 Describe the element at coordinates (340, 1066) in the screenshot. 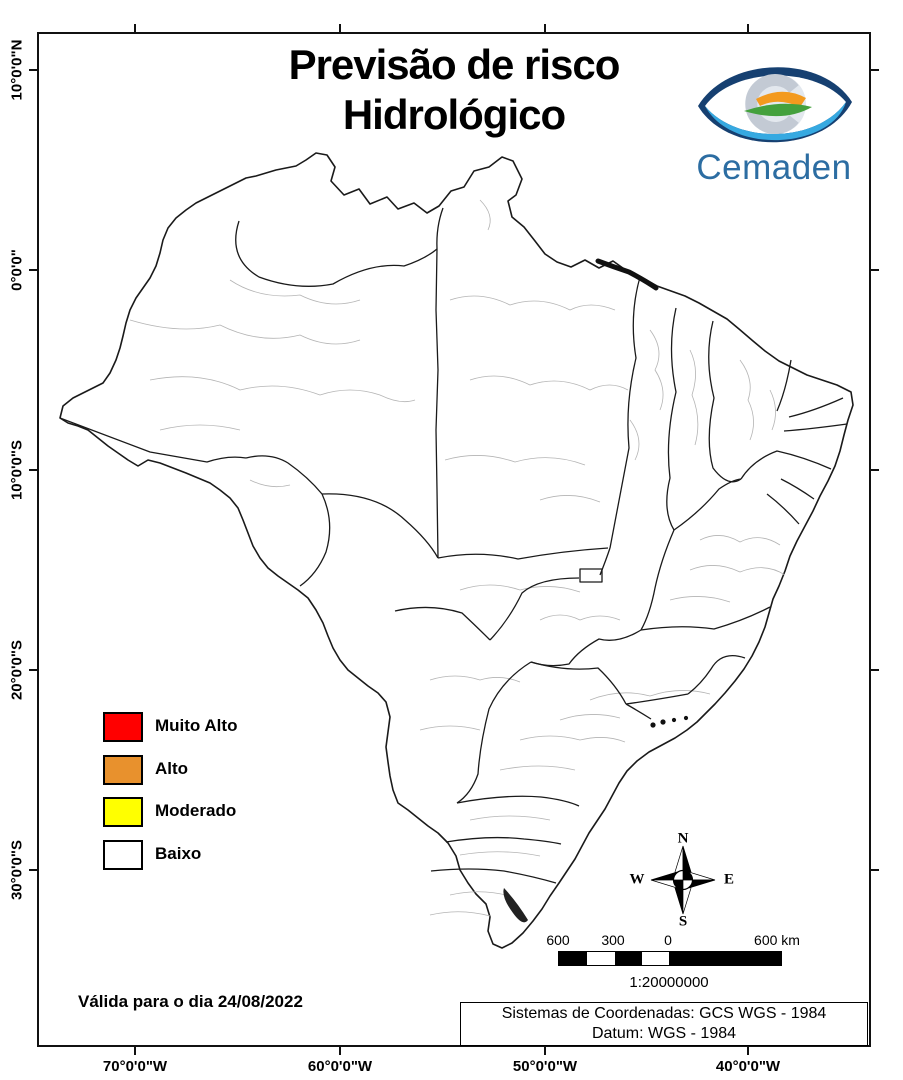

I see `lon-label-60w: 60°0'0"W` at that location.